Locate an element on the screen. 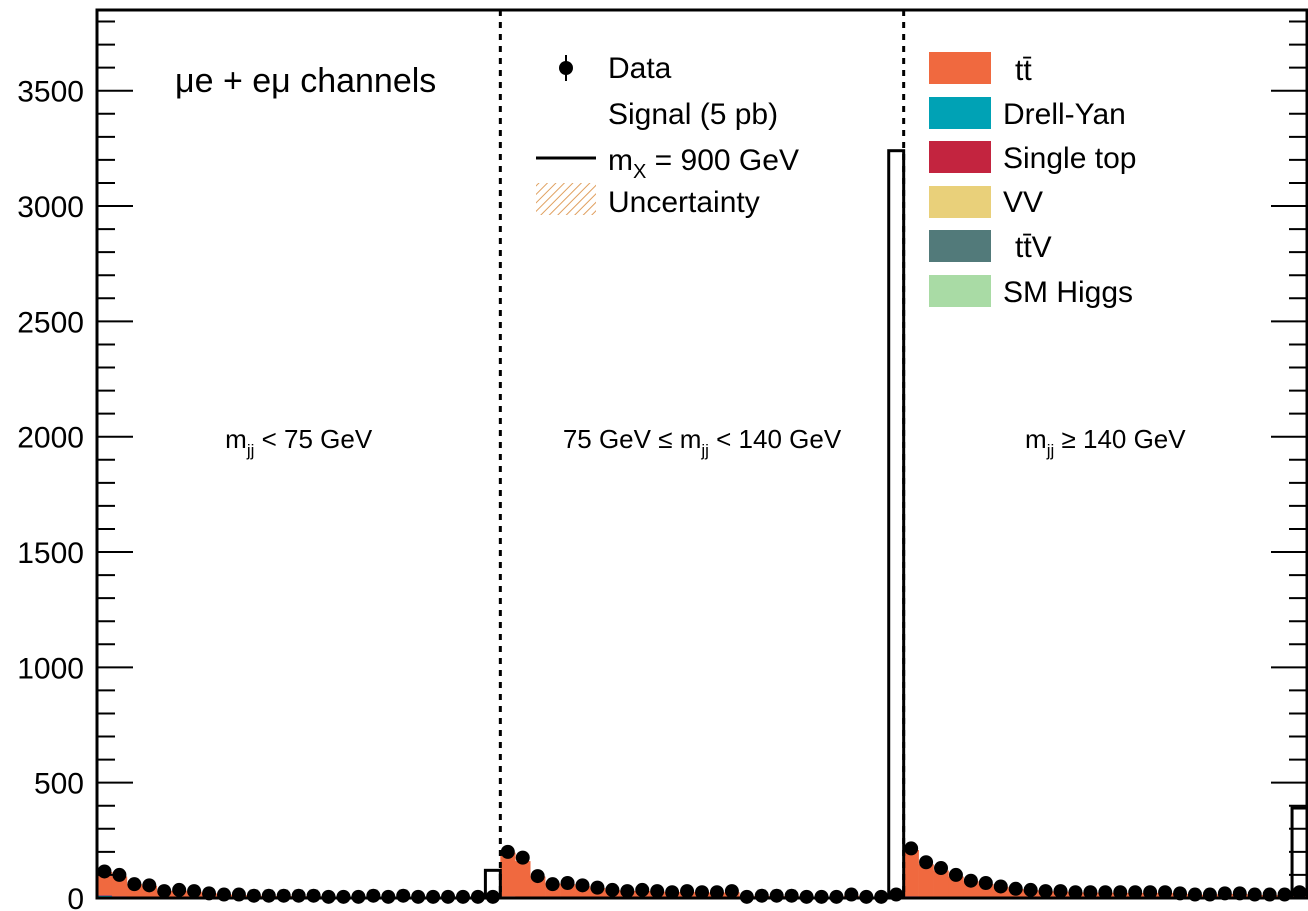 The height and width of the screenshot is (911, 1308). data-points-layer is located at coordinates (702, 872).